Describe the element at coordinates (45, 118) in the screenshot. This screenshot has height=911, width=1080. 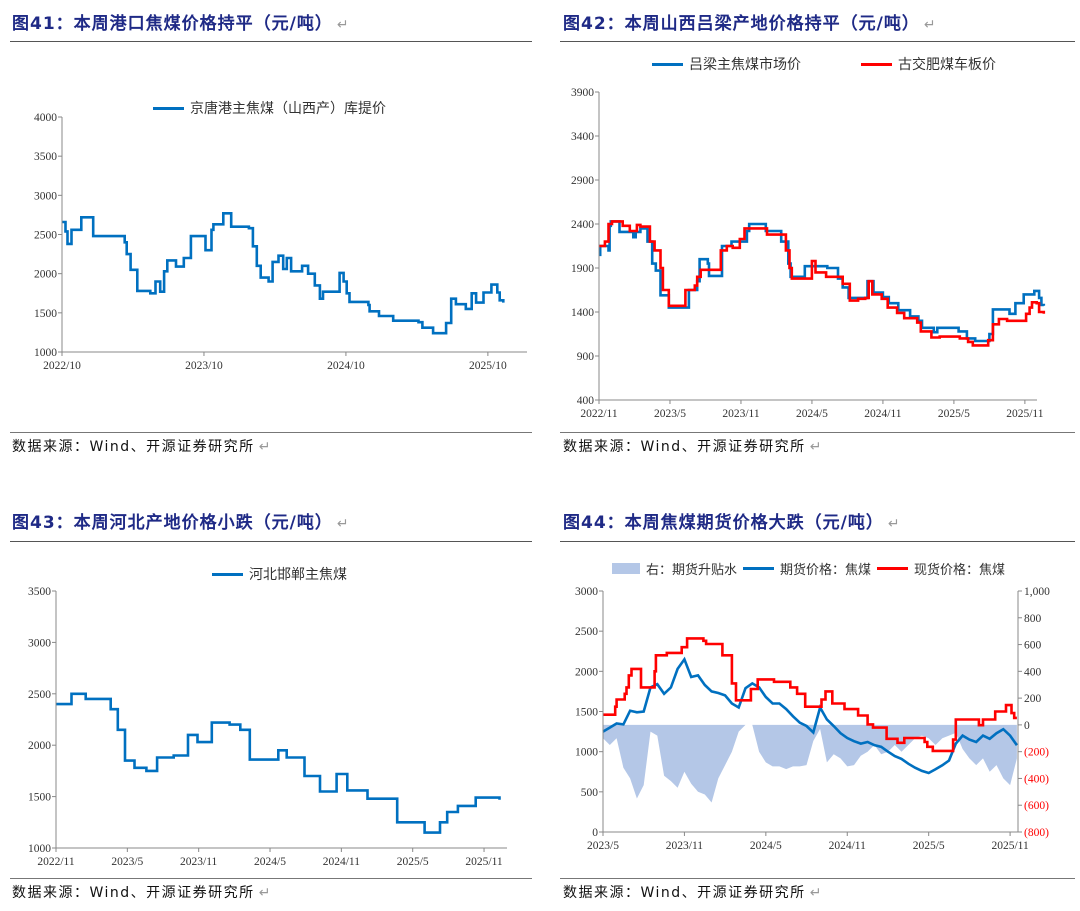
I see `y-tick-label: 4000` at that location.